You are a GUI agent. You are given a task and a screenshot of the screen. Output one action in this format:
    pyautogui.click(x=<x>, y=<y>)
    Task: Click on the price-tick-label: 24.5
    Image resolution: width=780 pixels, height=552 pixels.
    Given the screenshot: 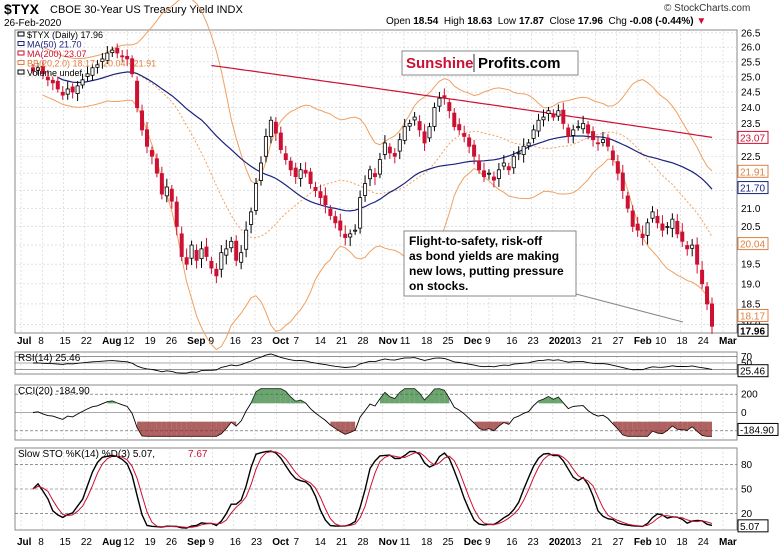 What is the action you would take?
    pyautogui.click(x=751, y=93)
    